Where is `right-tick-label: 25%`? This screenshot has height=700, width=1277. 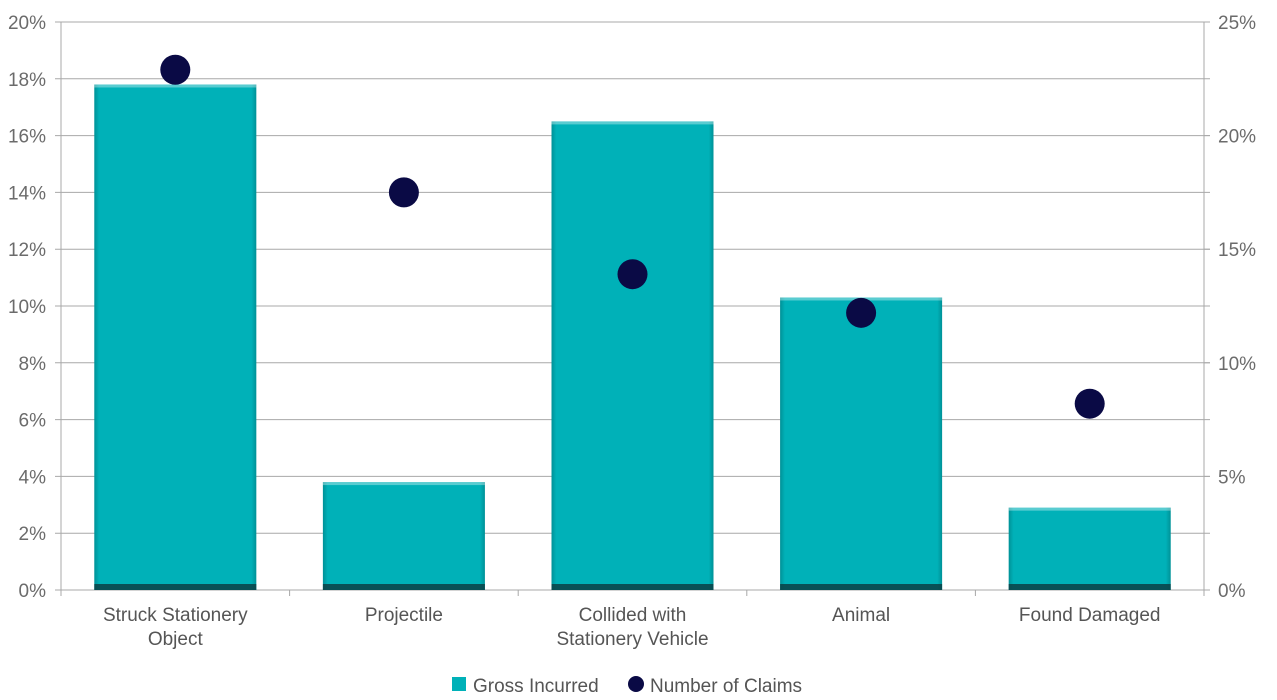 right-tick-label: 25% is located at coordinates (1237, 23).